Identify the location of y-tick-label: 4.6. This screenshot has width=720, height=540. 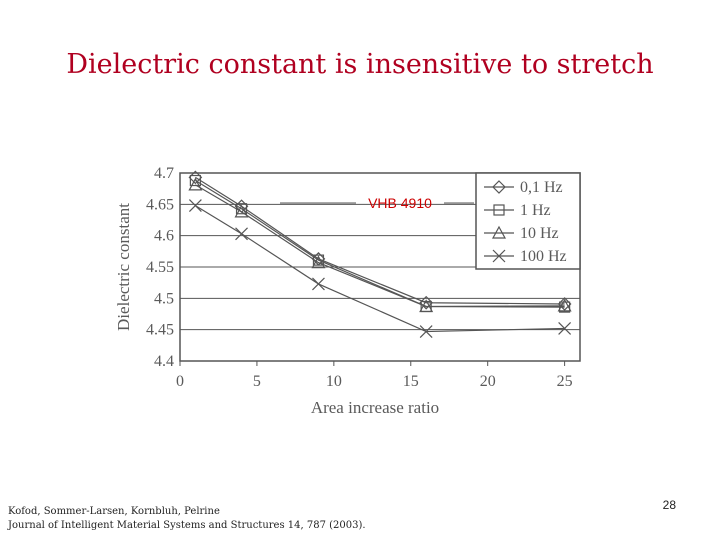
(164, 236).